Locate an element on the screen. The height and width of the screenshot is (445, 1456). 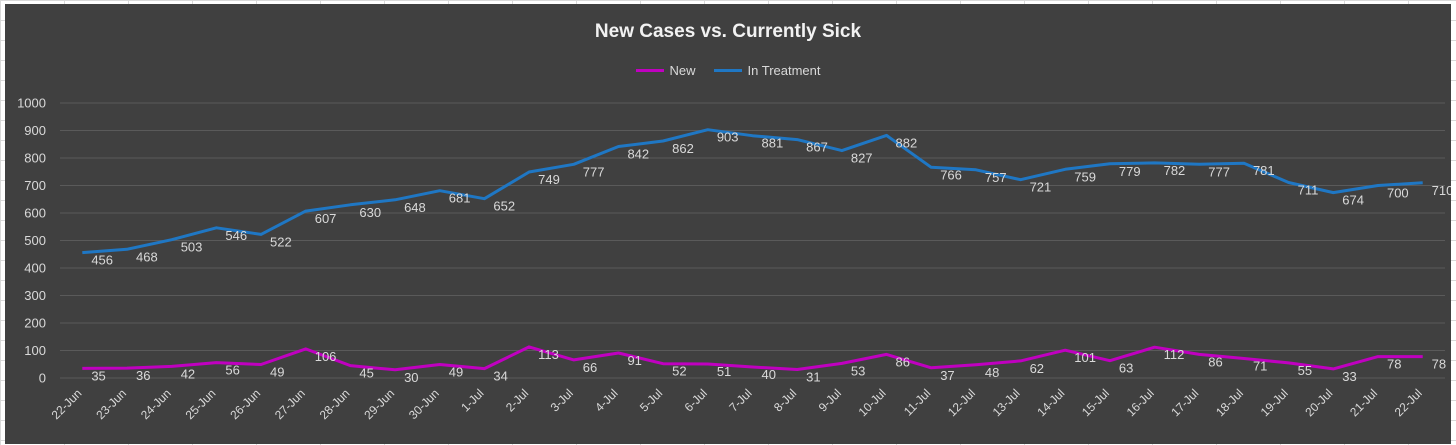
data-label: 681 is located at coordinates (460, 198).